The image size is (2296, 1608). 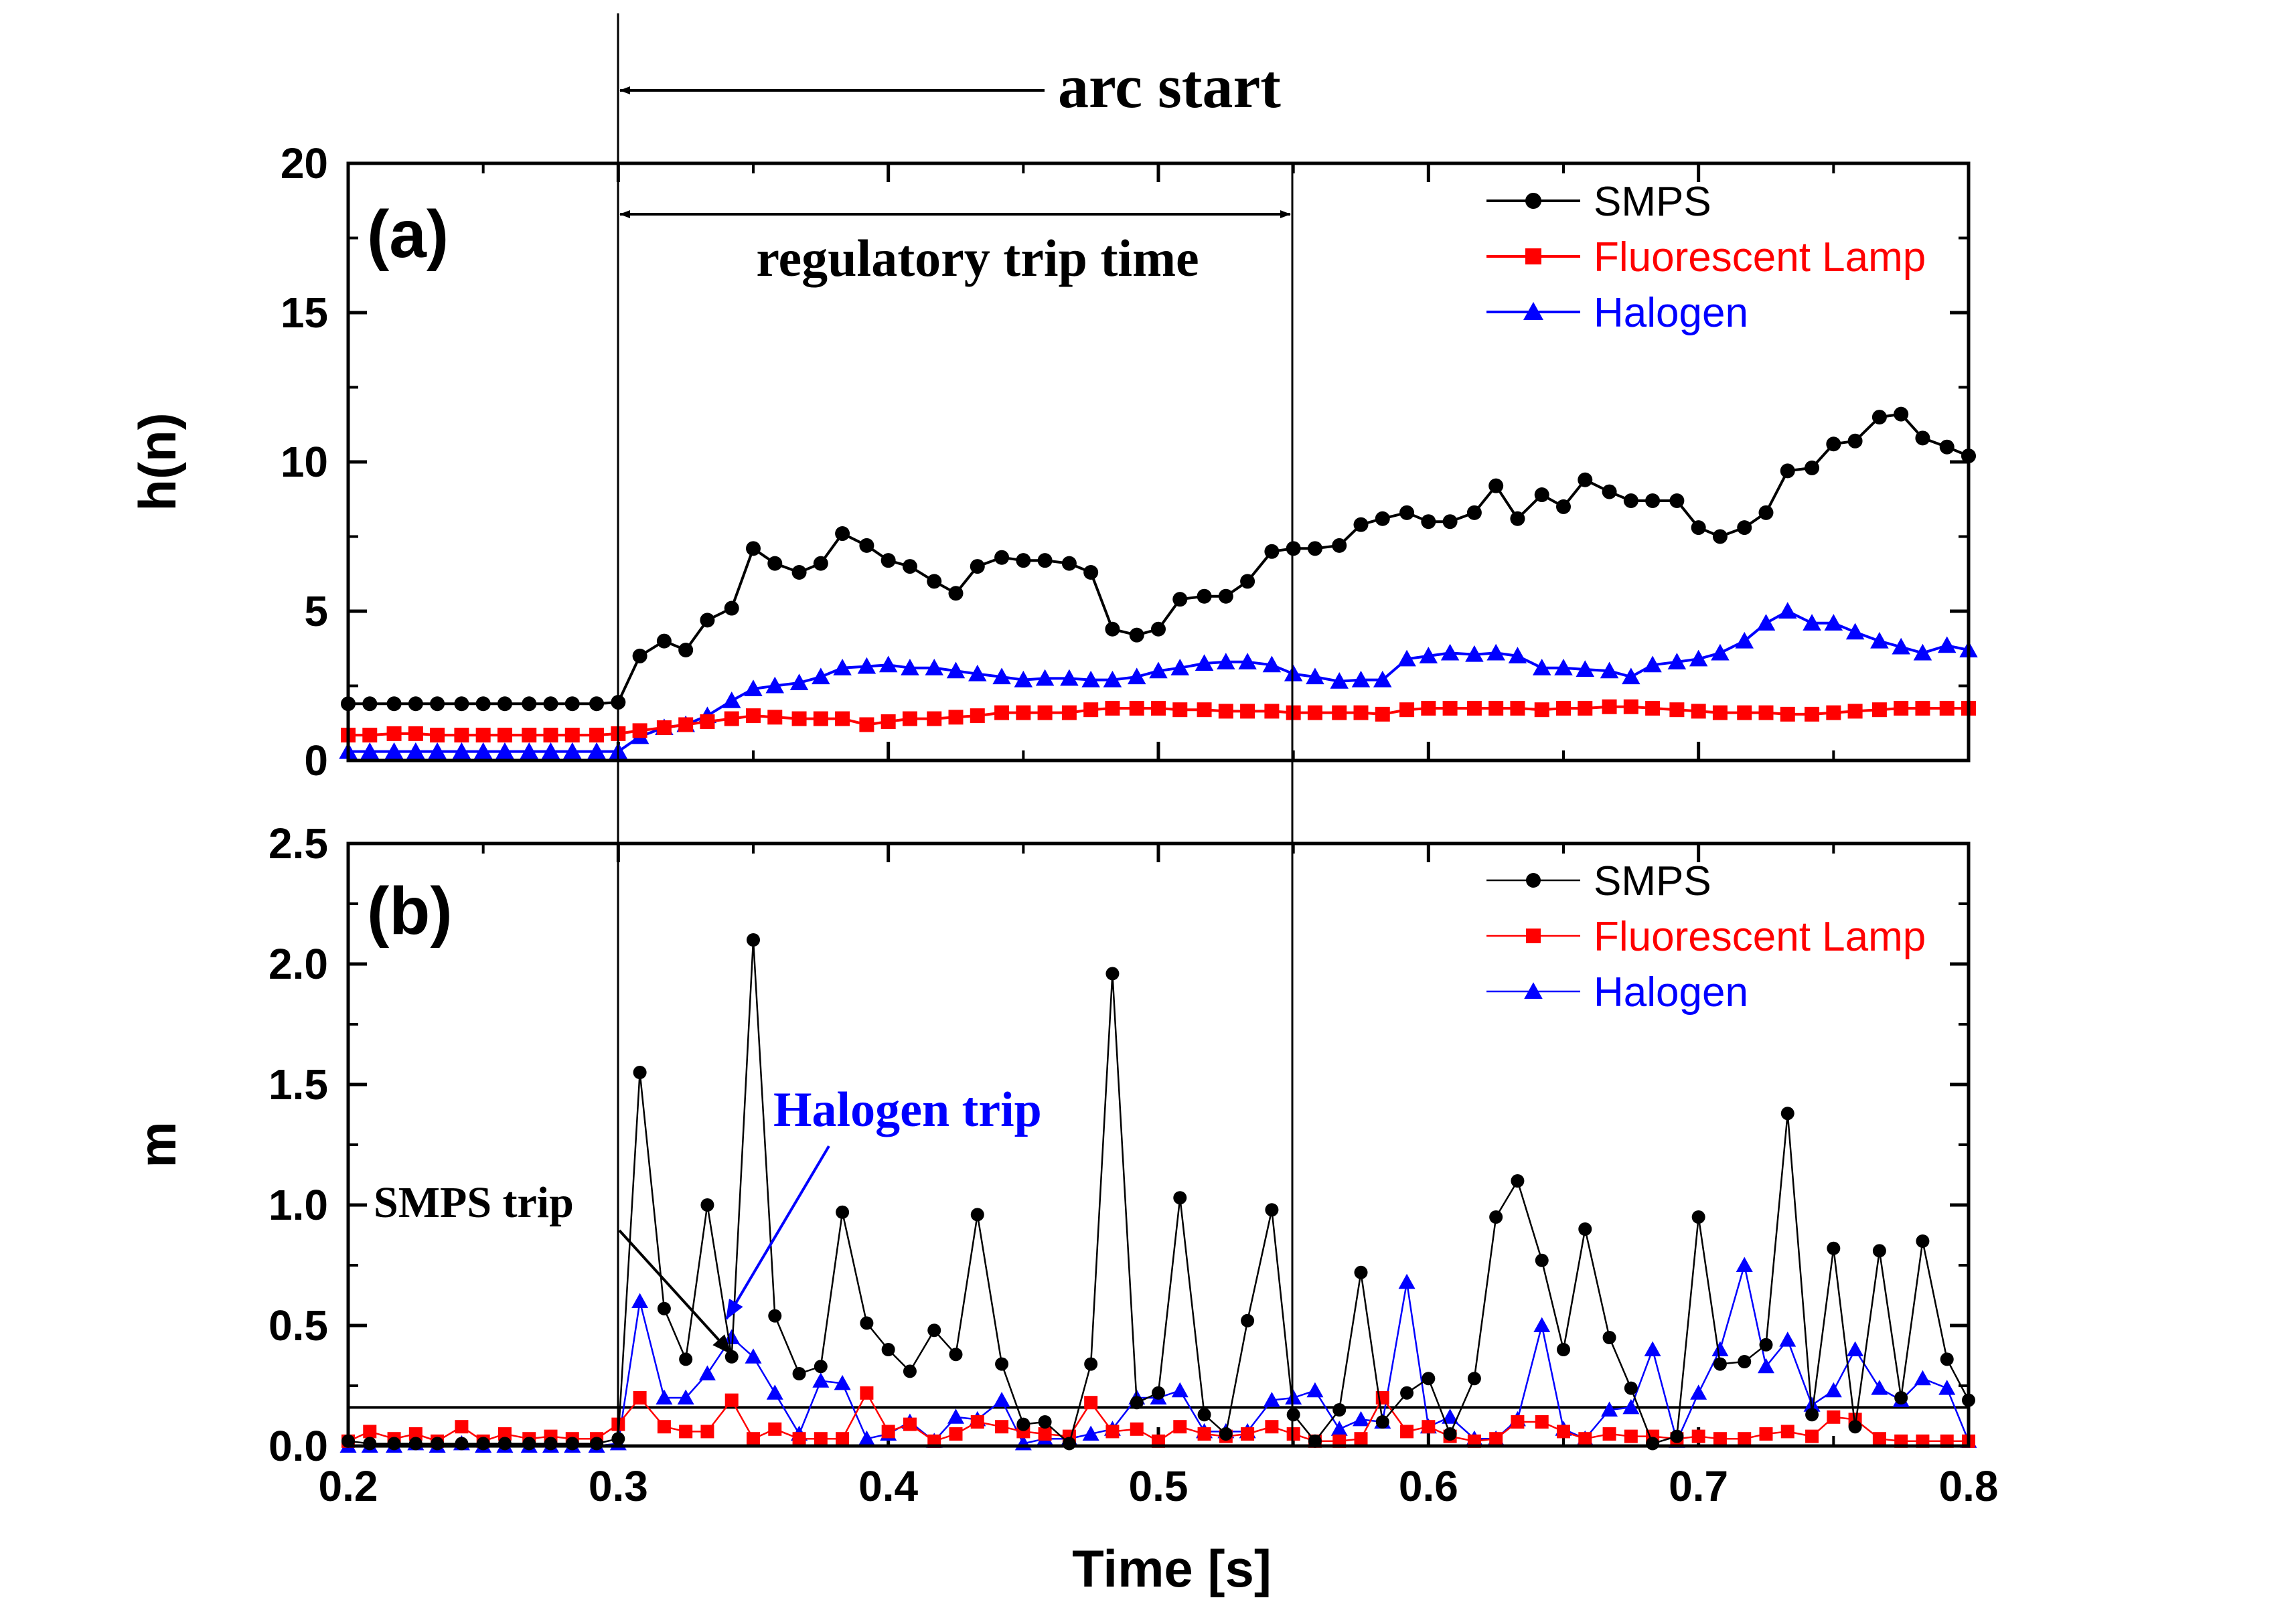 I want to click on x-tick-label: 0.6, so click(x=1428, y=1486).